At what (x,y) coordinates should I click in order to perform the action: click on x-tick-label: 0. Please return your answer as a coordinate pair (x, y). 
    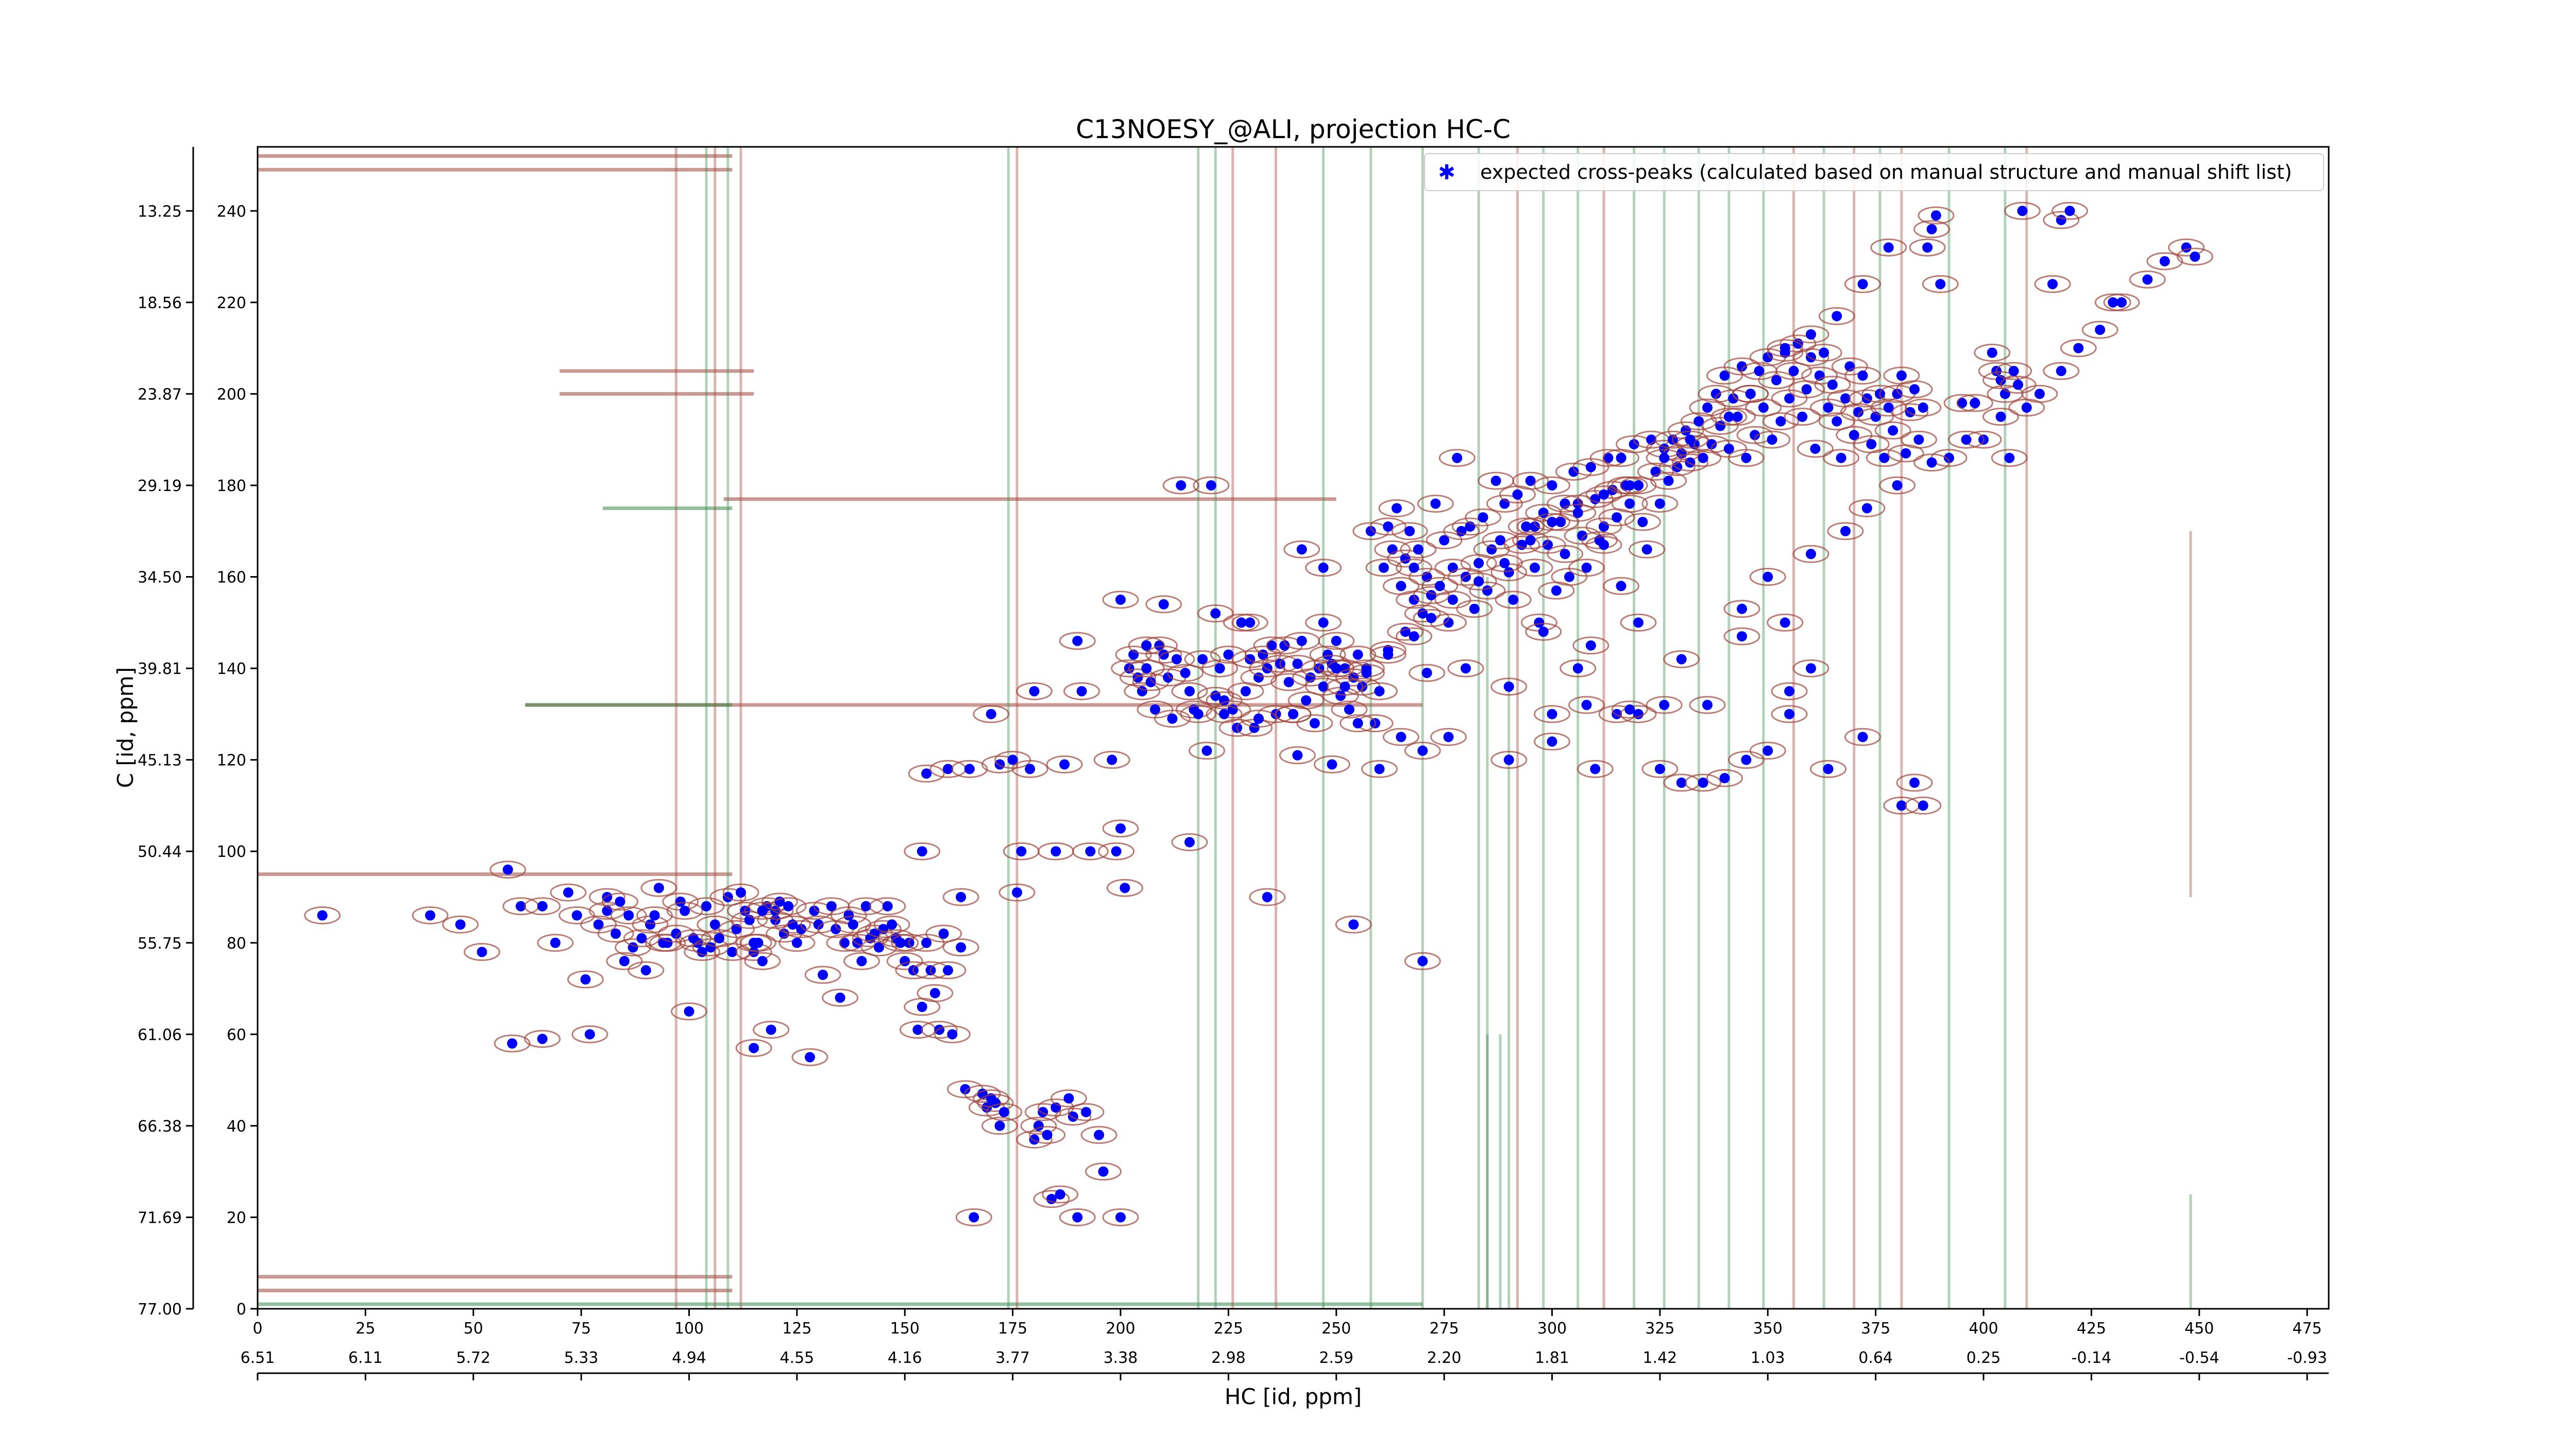
    Looking at the image, I should click on (257, 1329).